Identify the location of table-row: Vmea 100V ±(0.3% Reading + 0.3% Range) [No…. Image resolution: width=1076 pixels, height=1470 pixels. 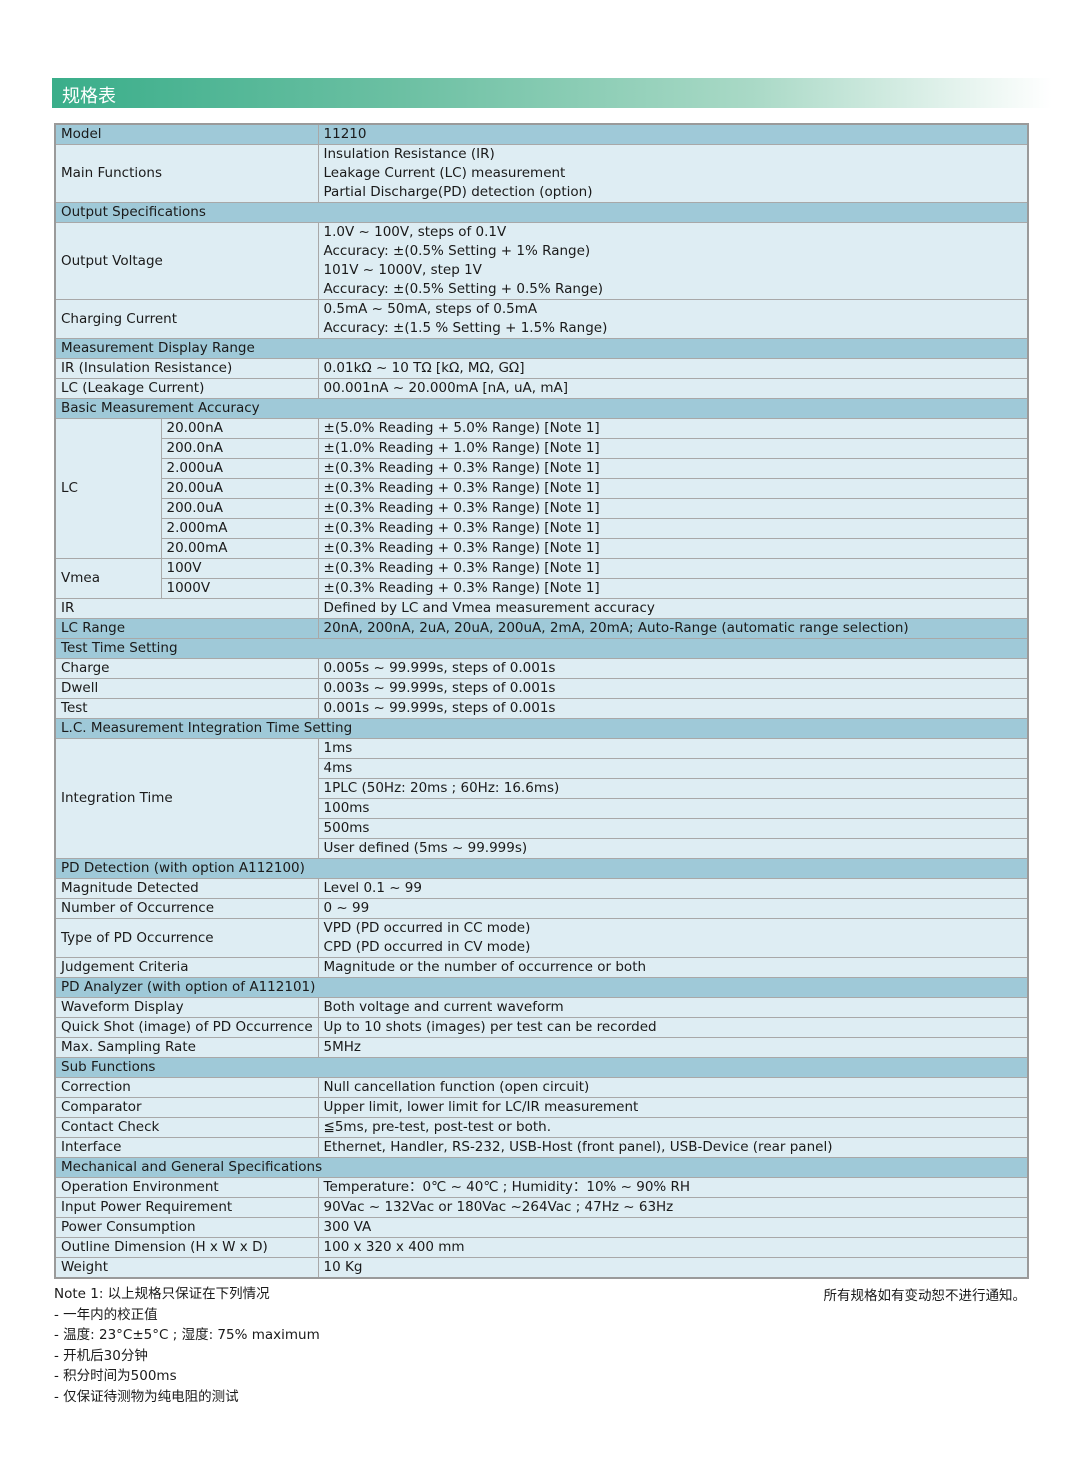
(541, 578).